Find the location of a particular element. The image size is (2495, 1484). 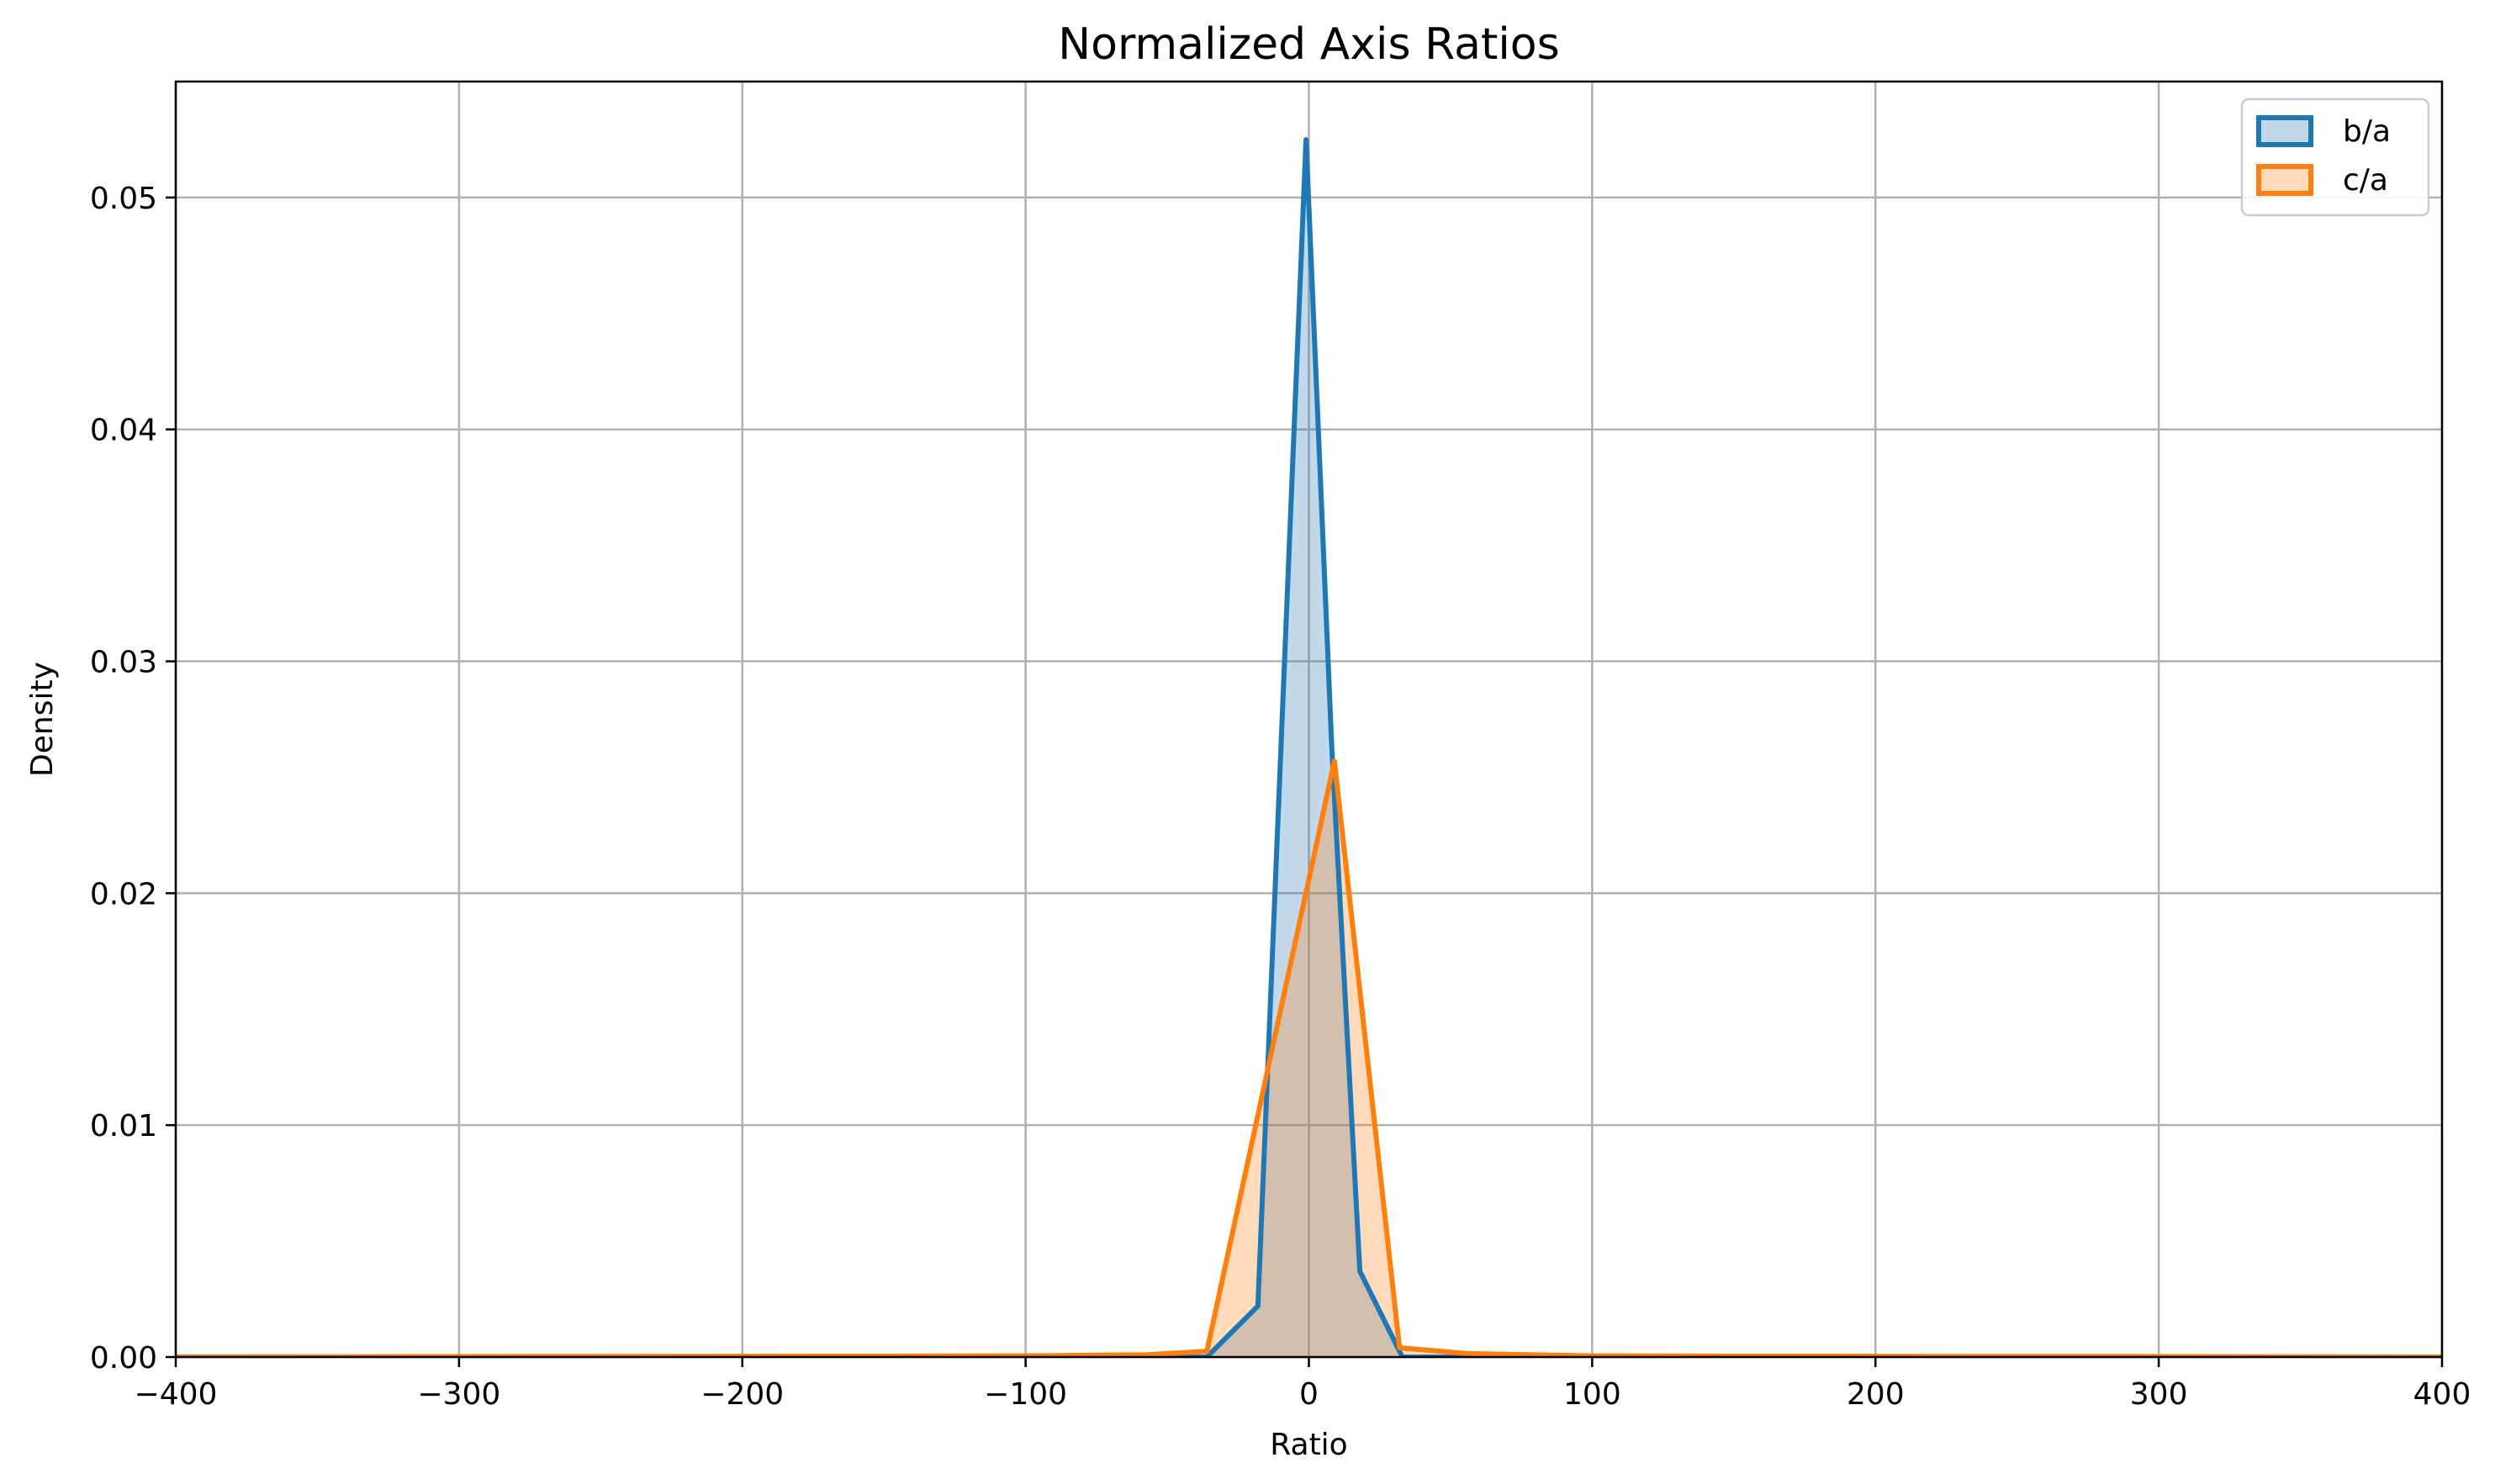

x-axis-label: Ratio is located at coordinates (1308, 1445).